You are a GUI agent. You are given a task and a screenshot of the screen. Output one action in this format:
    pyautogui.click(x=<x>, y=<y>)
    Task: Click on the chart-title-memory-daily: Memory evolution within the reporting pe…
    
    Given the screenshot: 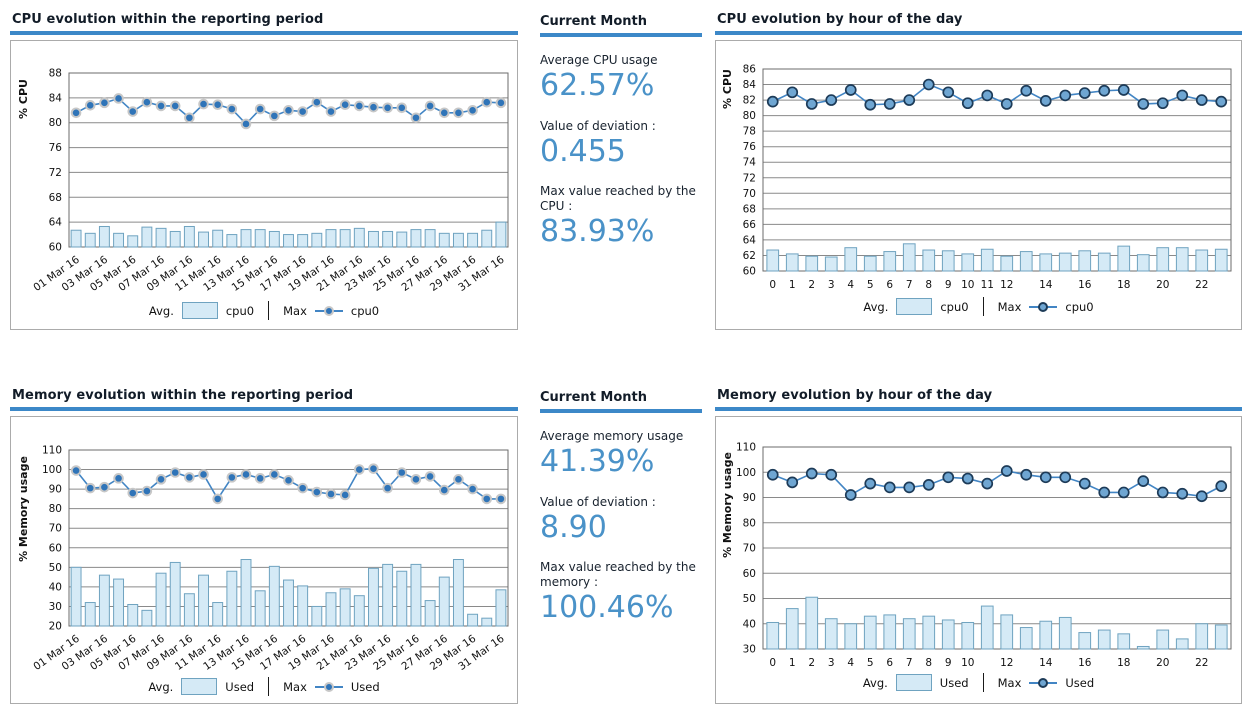 What is the action you would take?
    pyautogui.click(x=264, y=398)
    